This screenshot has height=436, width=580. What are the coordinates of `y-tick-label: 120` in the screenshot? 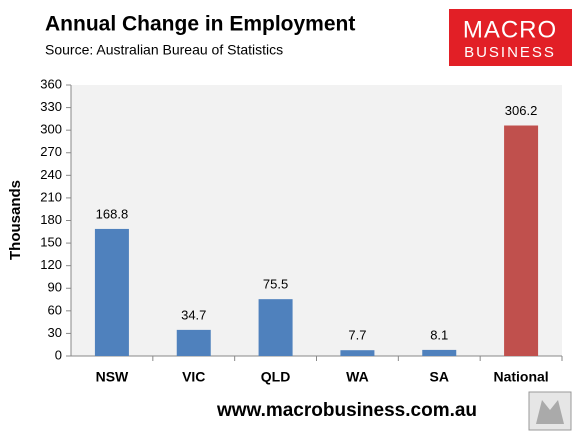 It's located at (51, 264).